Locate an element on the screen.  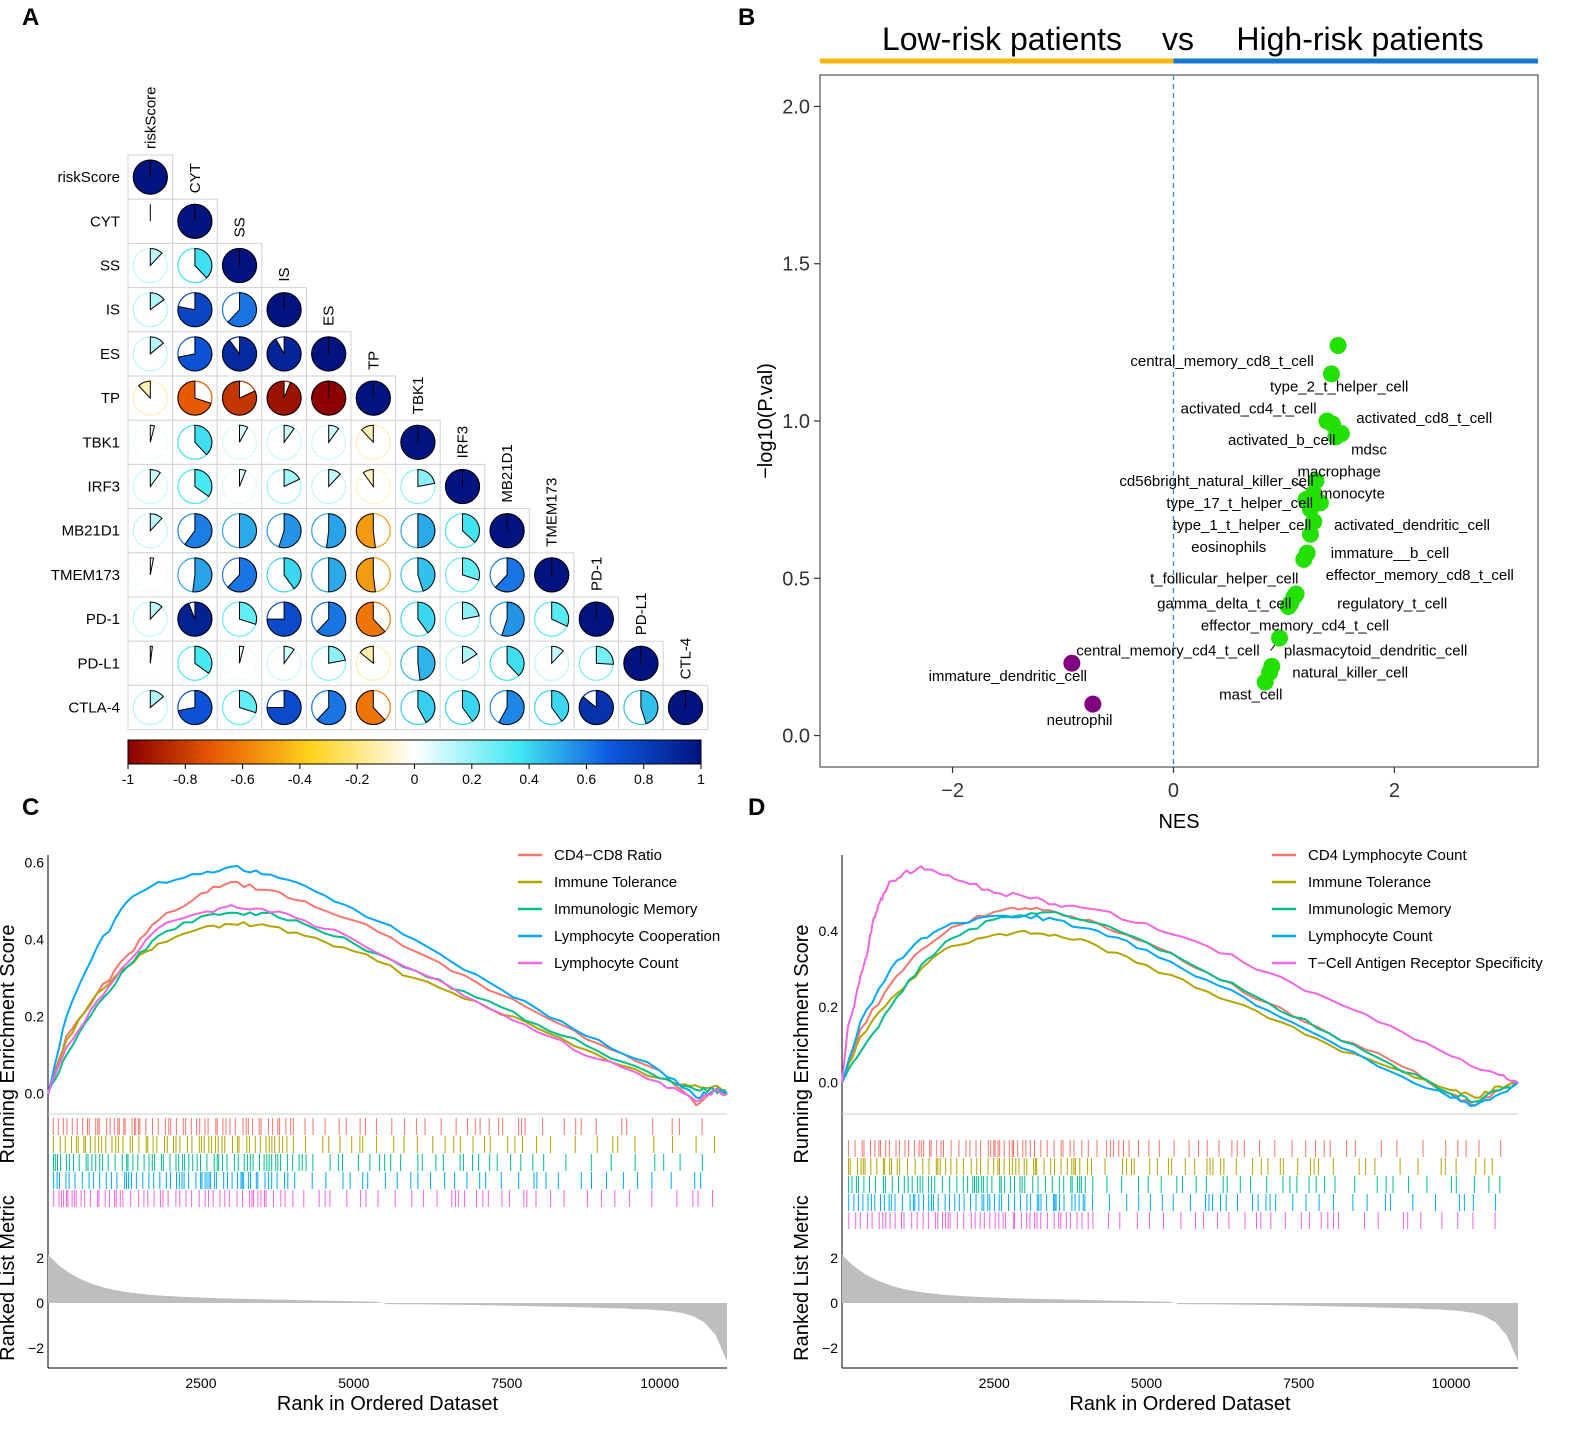
high-risk-title: High-risk patients is located at coordinates (1359, 39).